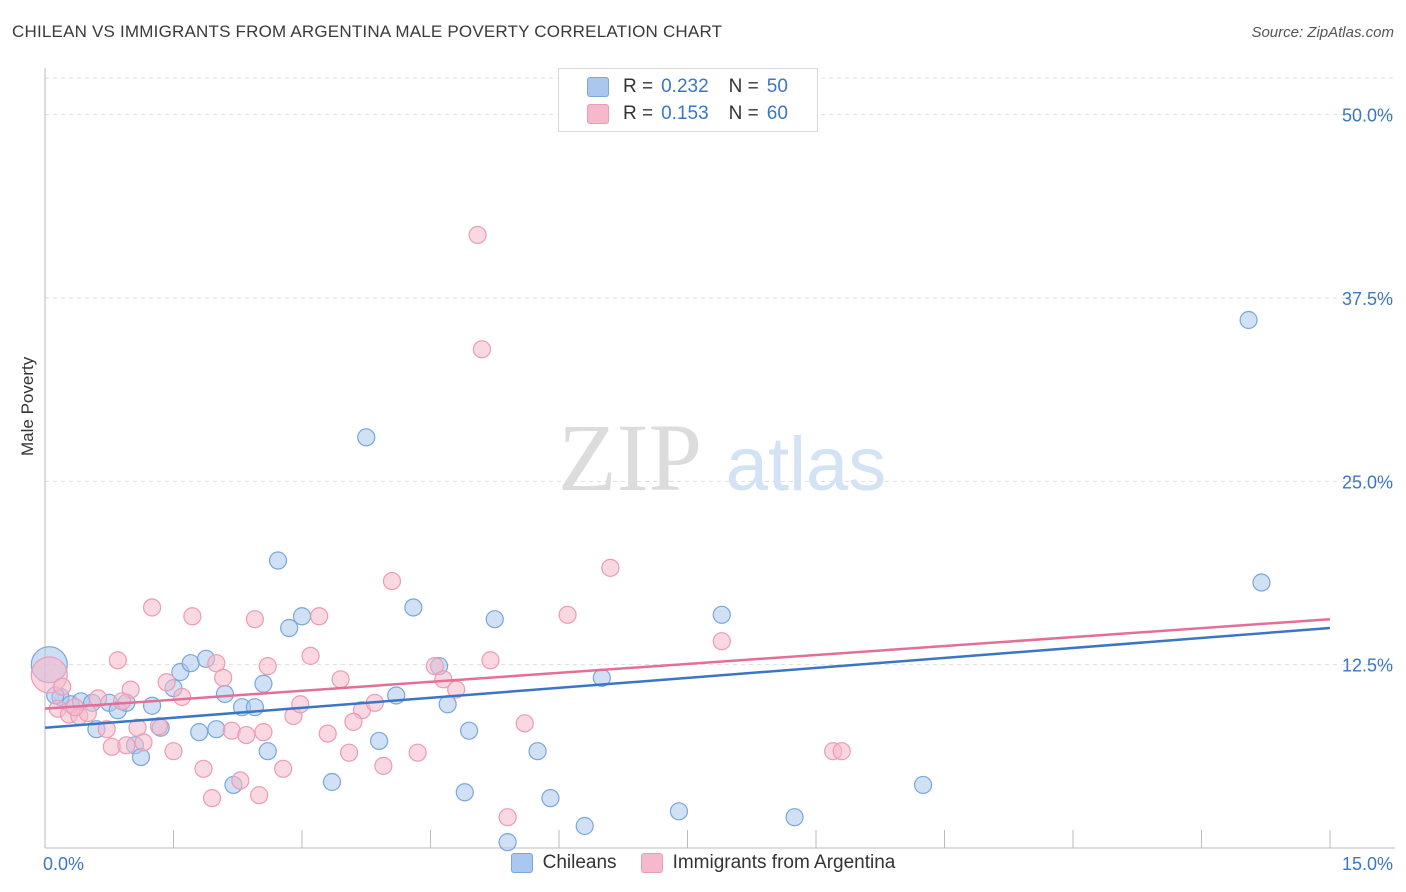  I want to click on legend-item-argentina: Immigrants from Argentina, so click(768, 863).